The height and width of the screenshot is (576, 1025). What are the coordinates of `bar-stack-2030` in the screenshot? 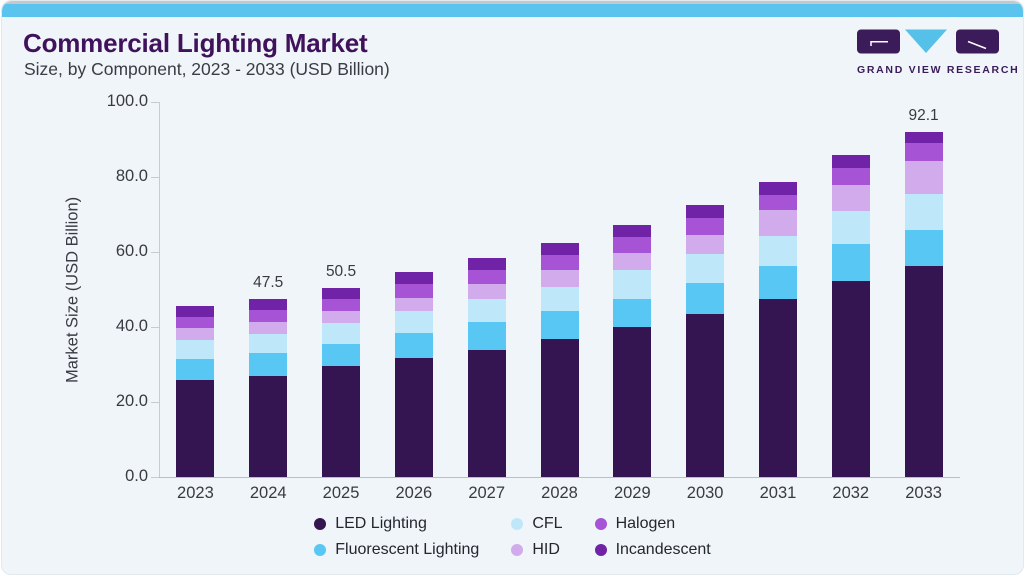 It's located at (705, 289).